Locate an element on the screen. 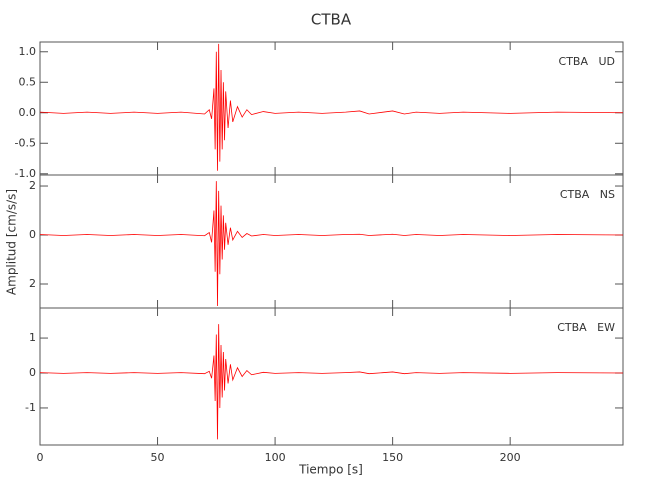 The image size is (650, 500). y-tick-label: -1 is located at coordinates (30, 407).